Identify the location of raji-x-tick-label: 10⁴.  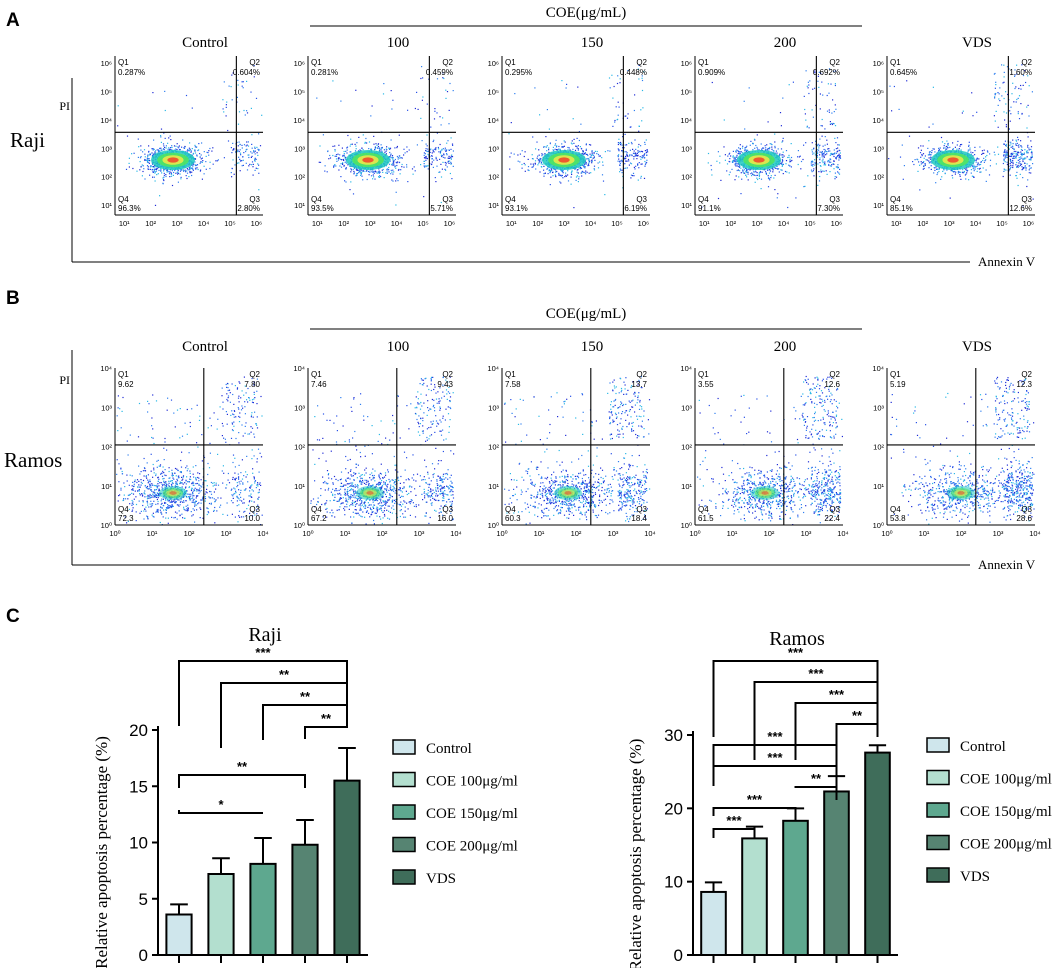
(204, 223).